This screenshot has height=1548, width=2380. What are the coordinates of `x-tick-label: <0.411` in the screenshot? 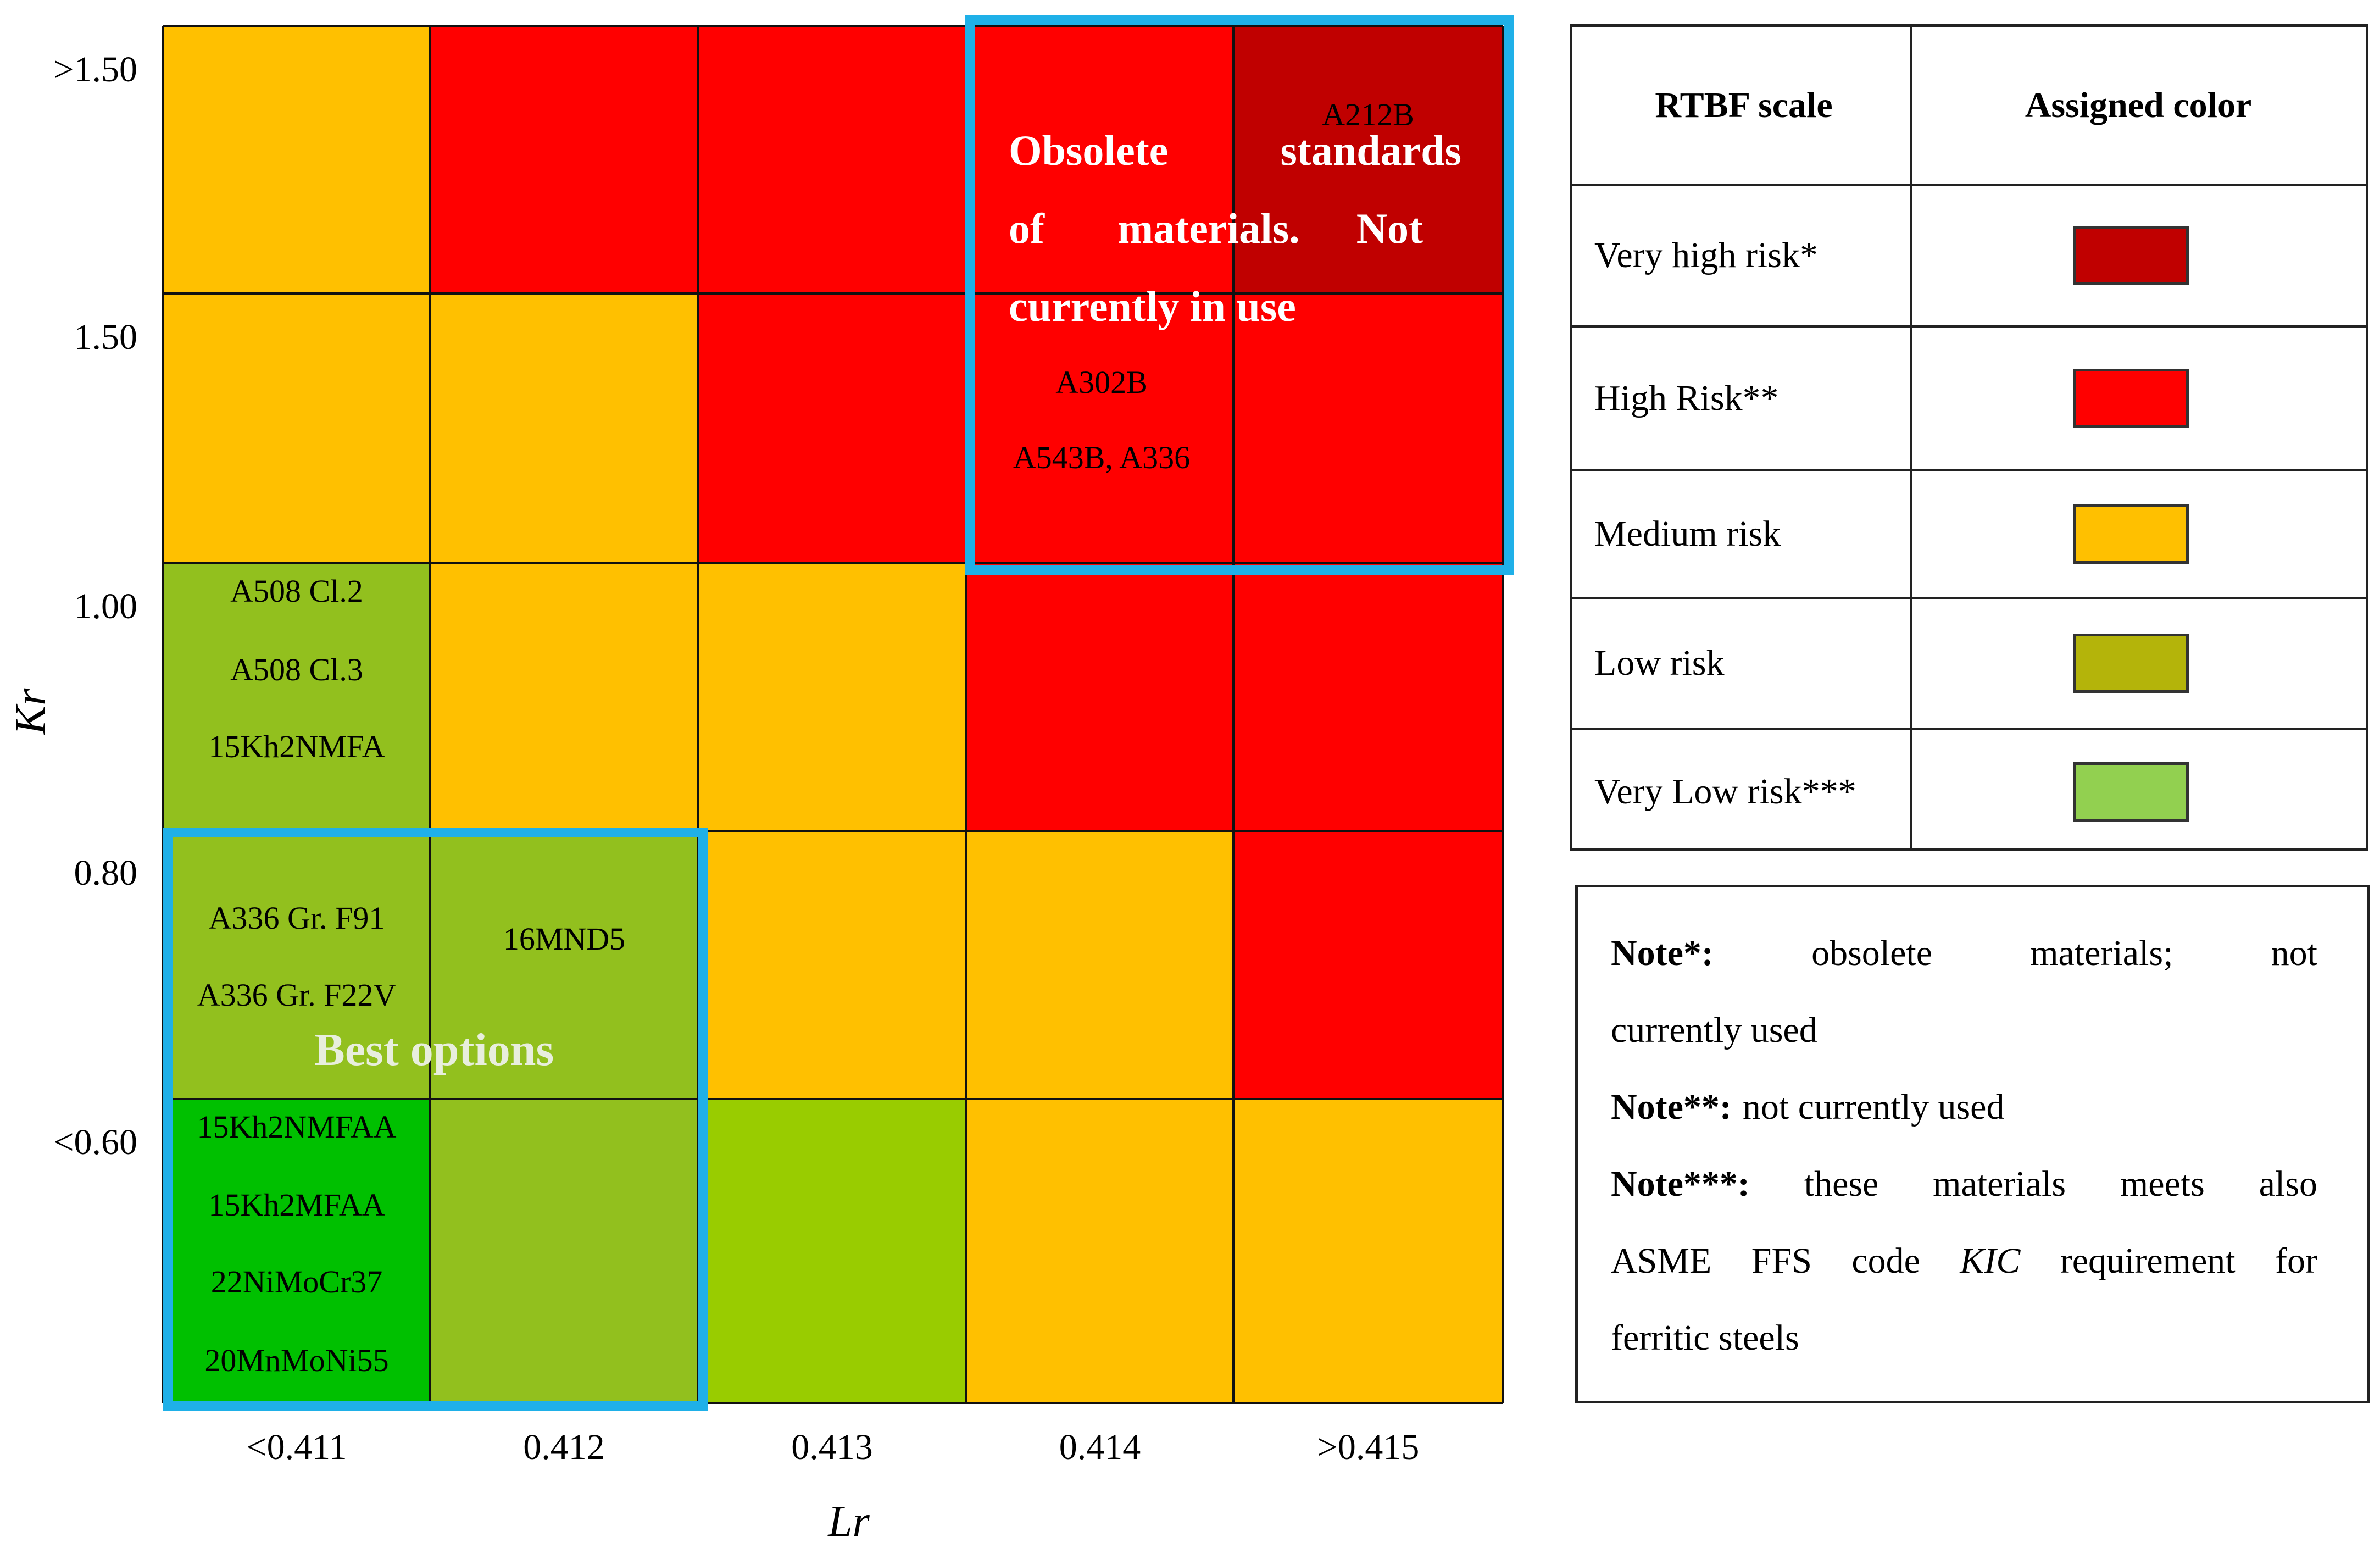 It's located at (296, 1447).